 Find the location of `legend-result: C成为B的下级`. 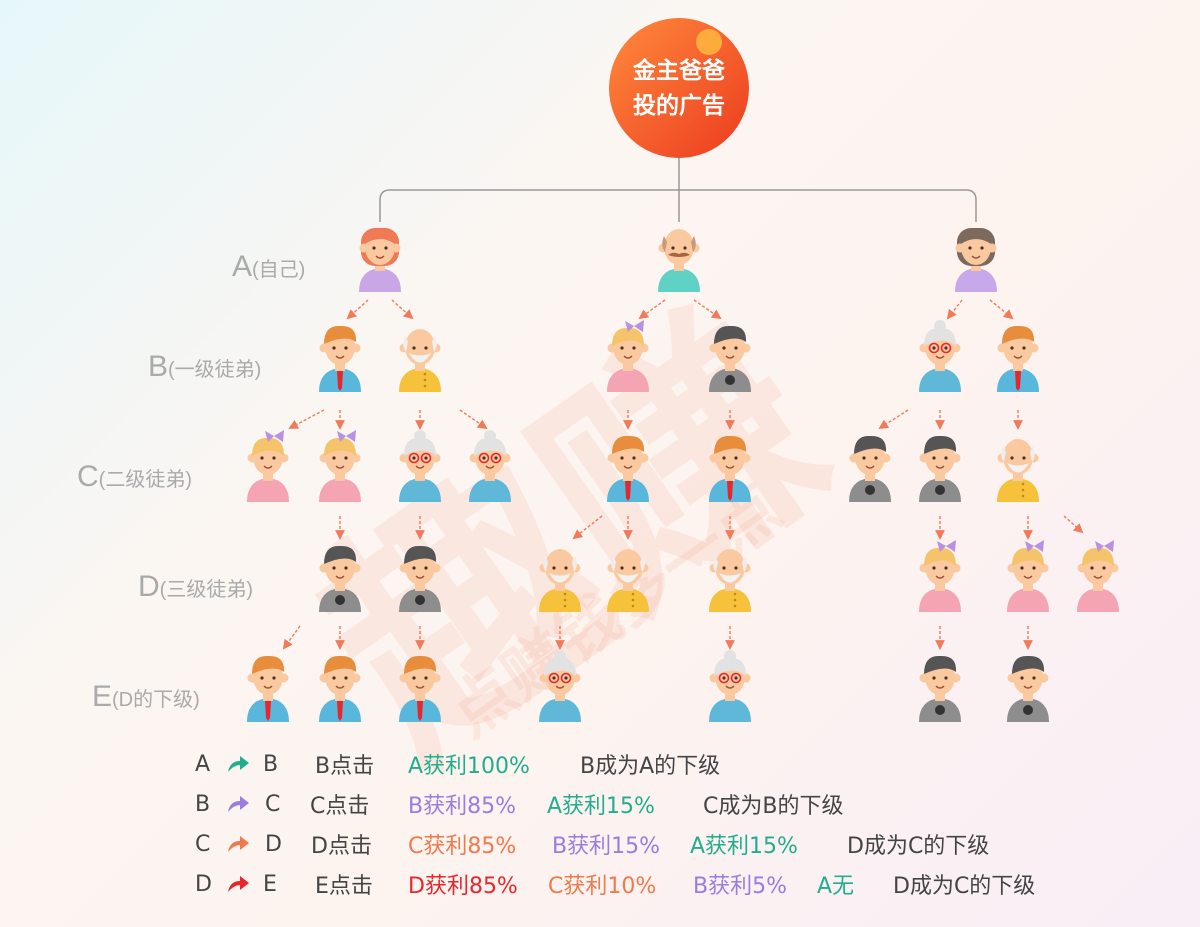

legend-result: C成为B的下级 is located at coordinates (773, 806).